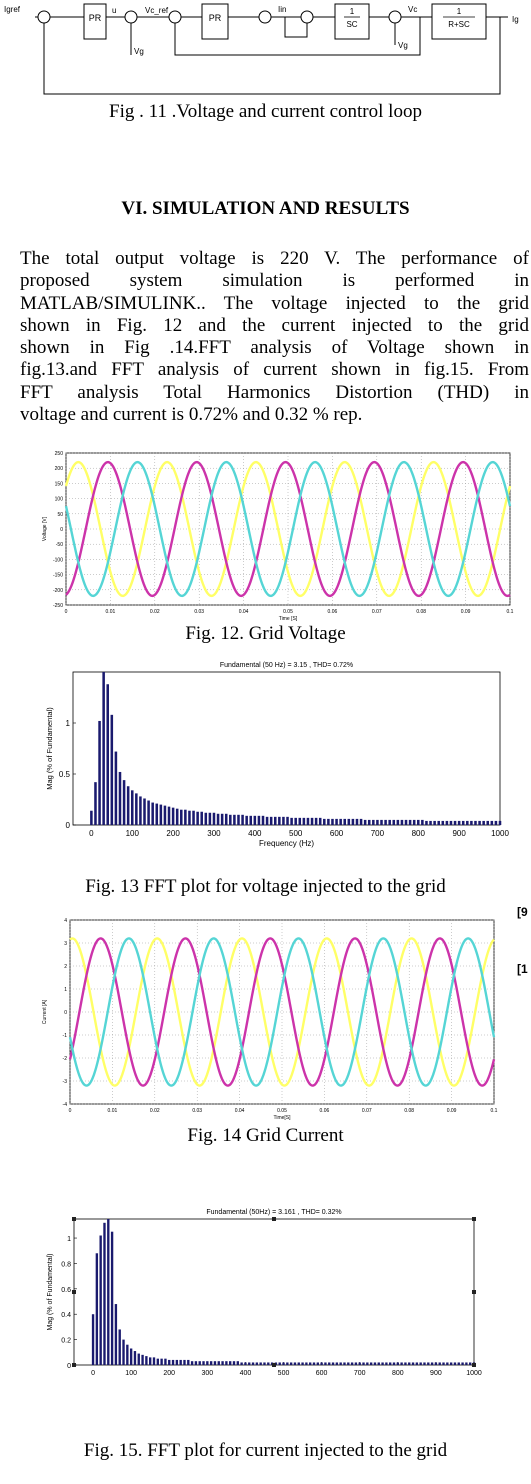 Image resolution: width=531 pixels, height=1484 pixels. I want to click on chart-title: Fundamental (50Hz) = 3.161 , THD= 0.32%, so click(273, 1212).